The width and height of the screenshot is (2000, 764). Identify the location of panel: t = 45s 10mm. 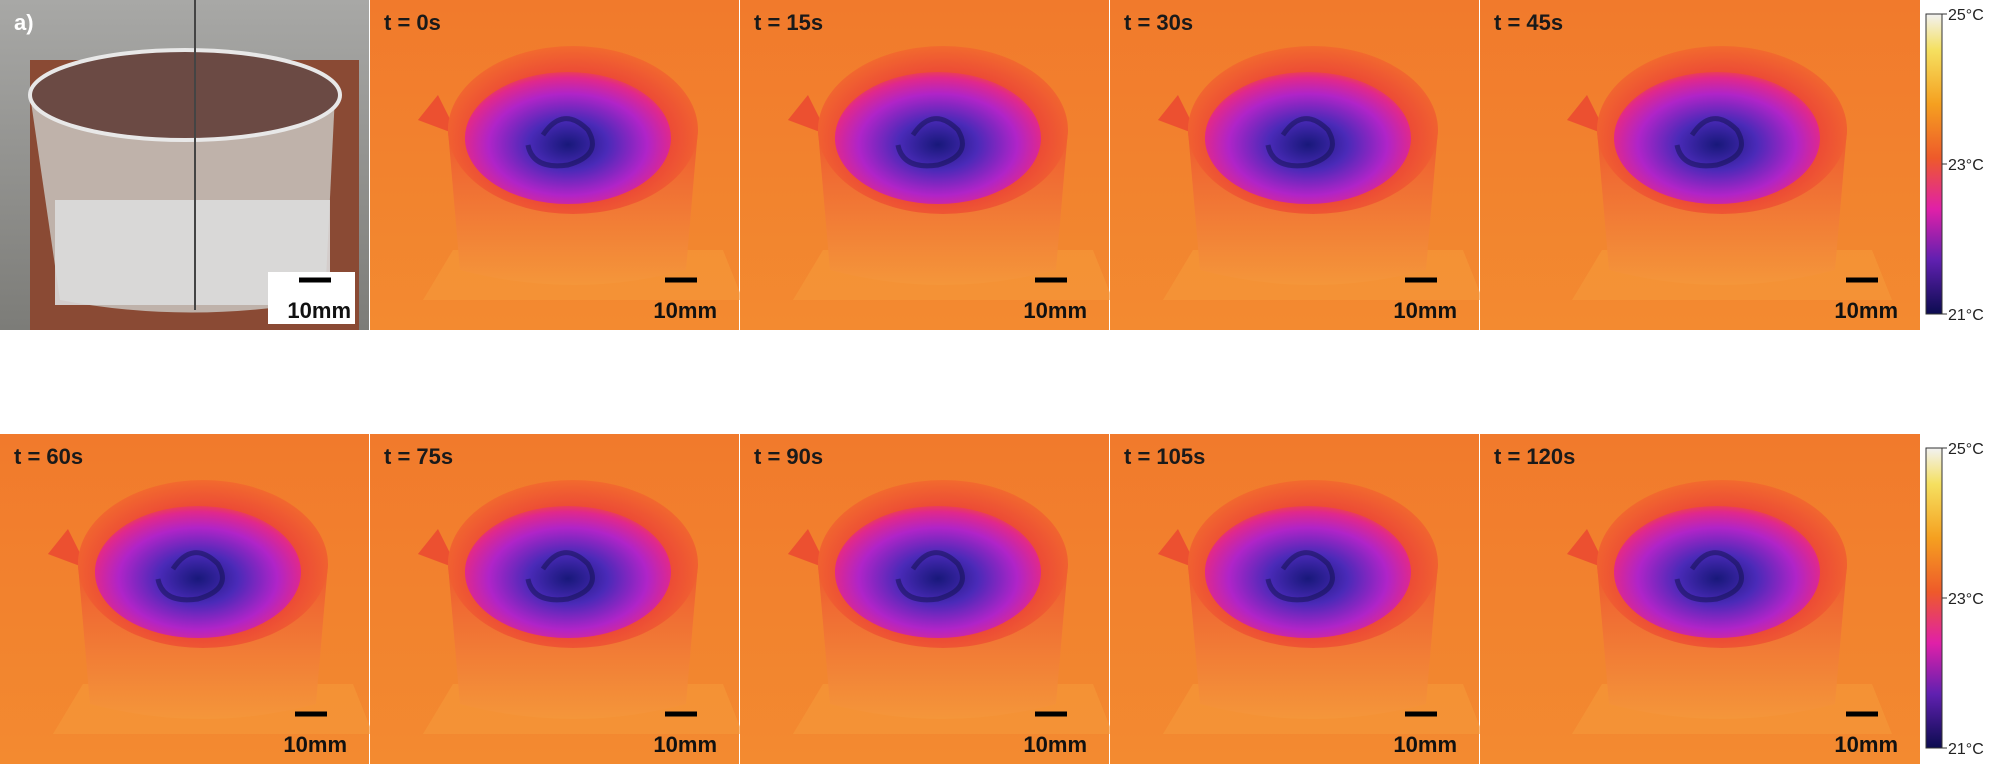
(1700, 165).